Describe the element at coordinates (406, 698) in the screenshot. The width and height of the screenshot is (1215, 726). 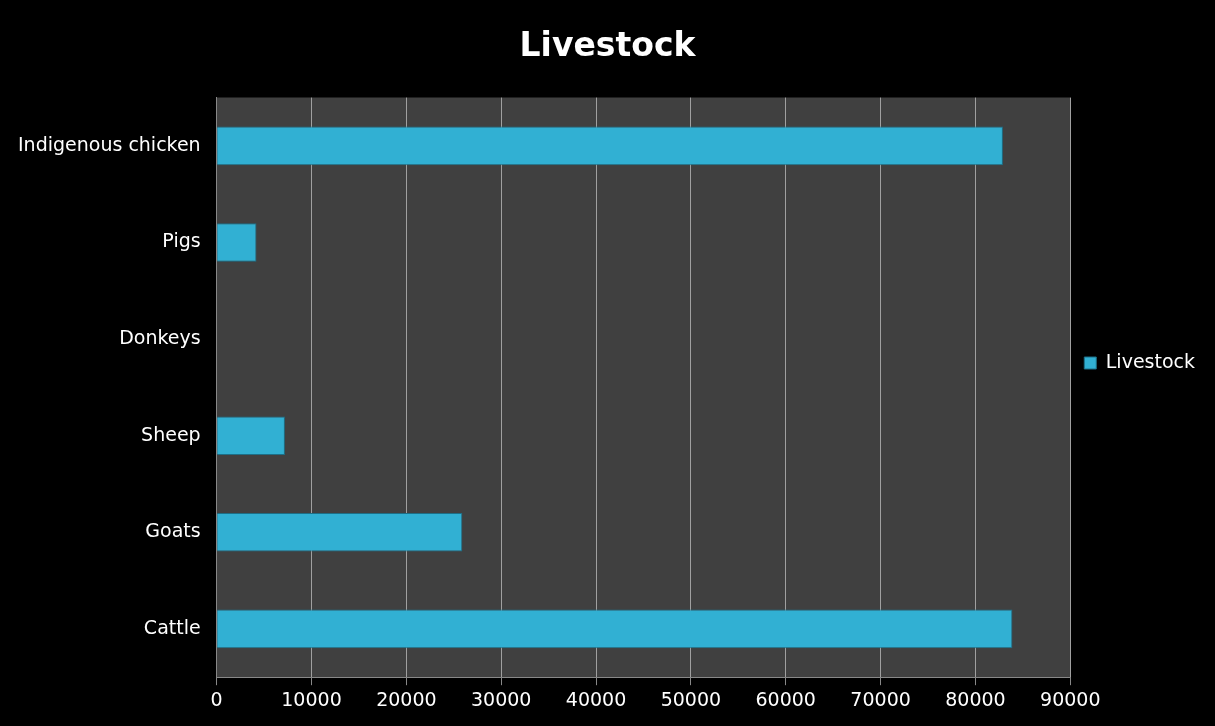
I see `x-tick-label: 20000` at that location.